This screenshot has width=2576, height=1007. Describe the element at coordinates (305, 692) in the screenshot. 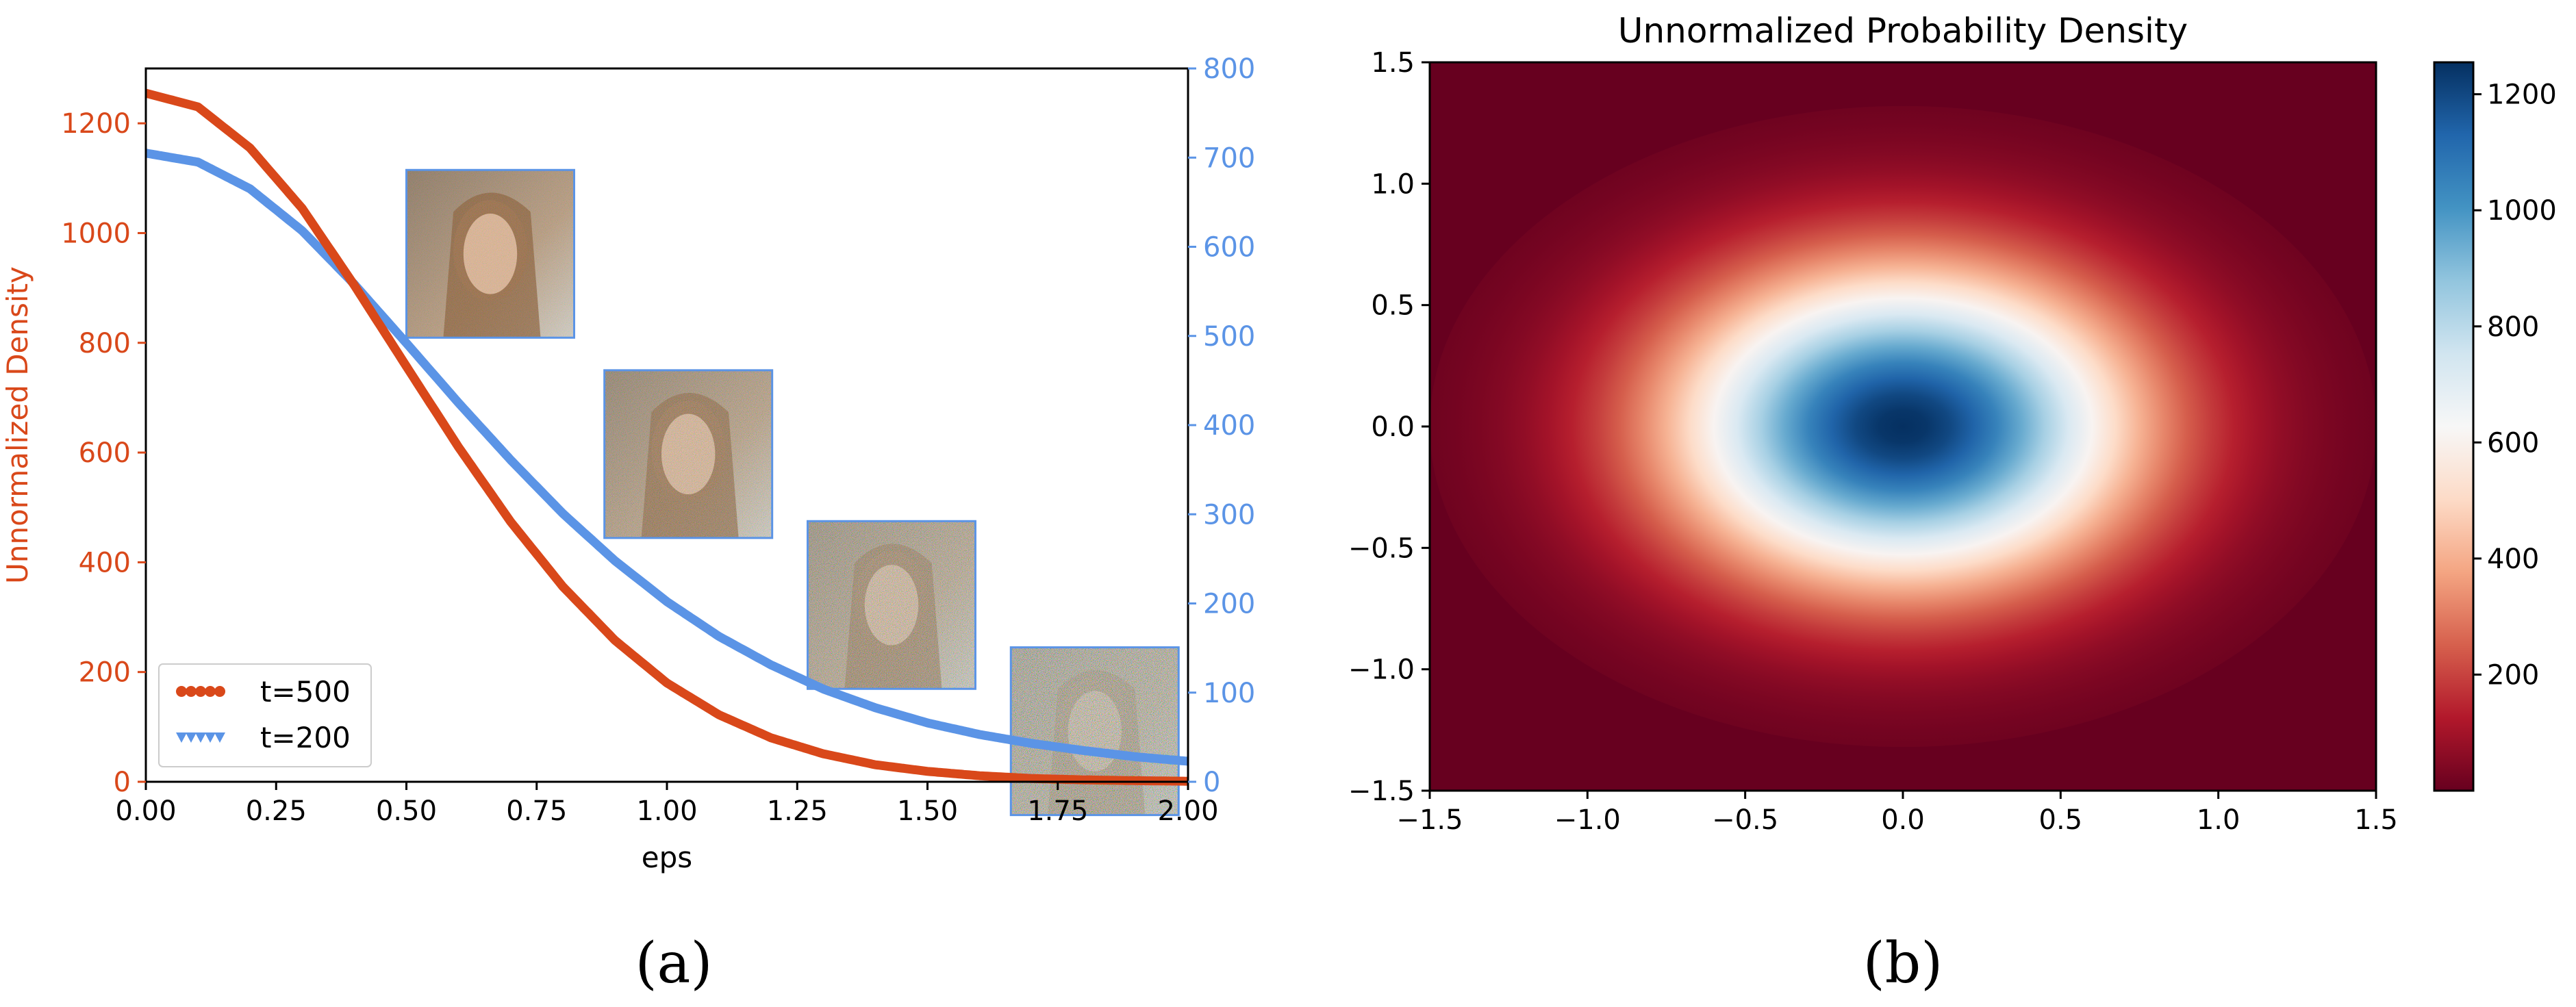

I see `legend-label-t500: t=500` at that location.